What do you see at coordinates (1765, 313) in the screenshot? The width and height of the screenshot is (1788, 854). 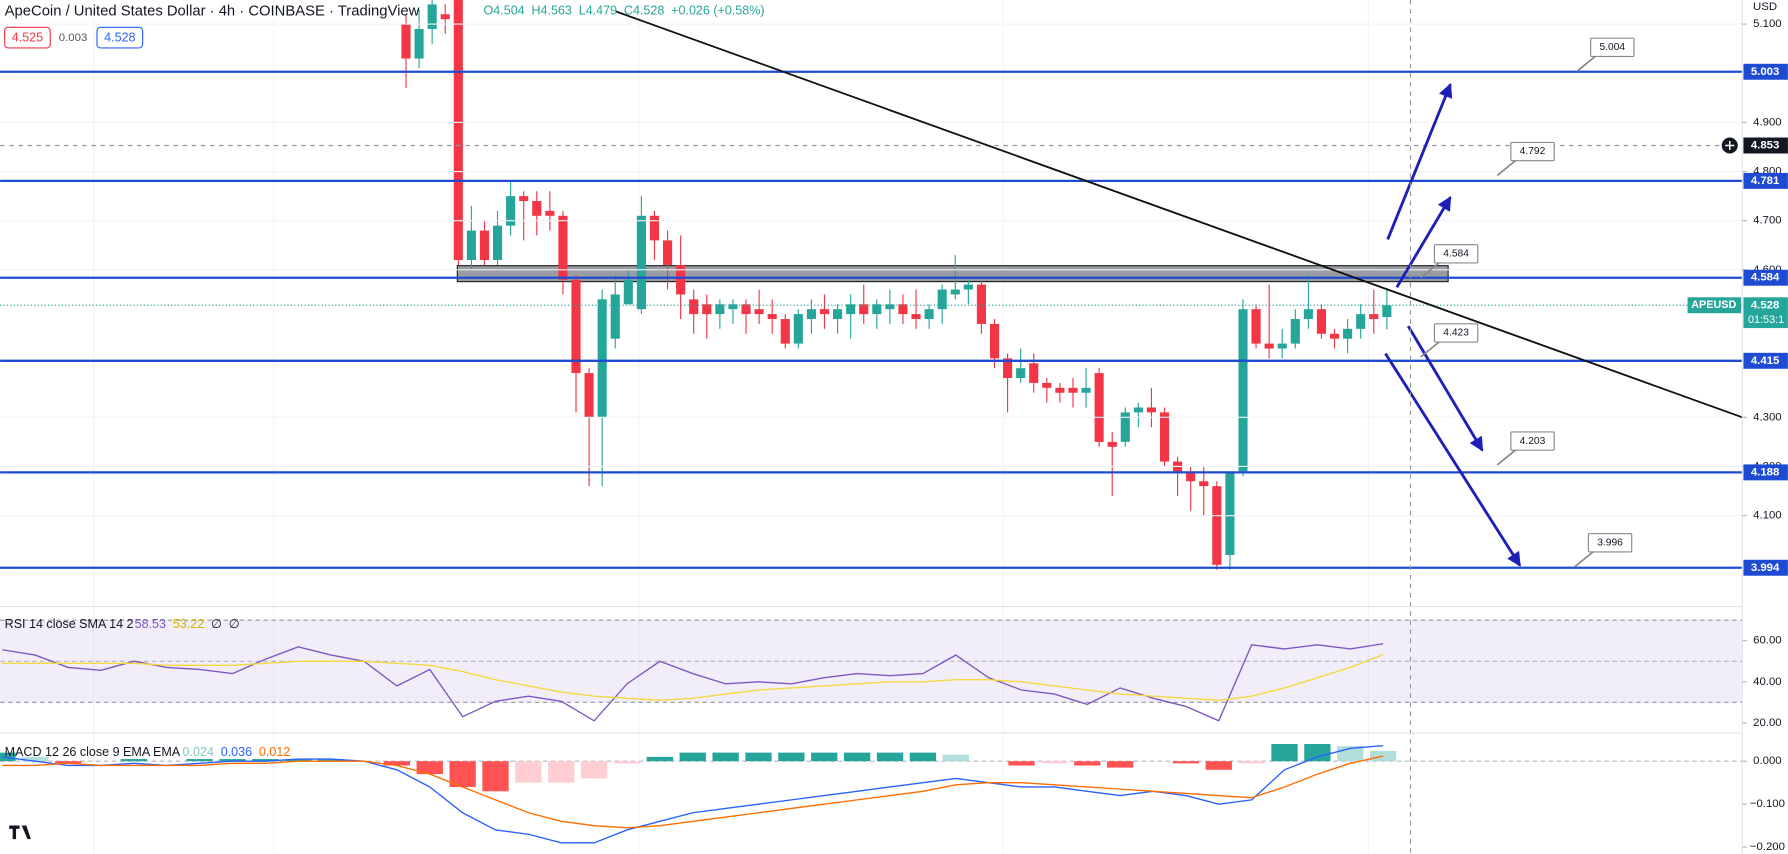 I see `last-price-box` at bounding box center [1765, 313].